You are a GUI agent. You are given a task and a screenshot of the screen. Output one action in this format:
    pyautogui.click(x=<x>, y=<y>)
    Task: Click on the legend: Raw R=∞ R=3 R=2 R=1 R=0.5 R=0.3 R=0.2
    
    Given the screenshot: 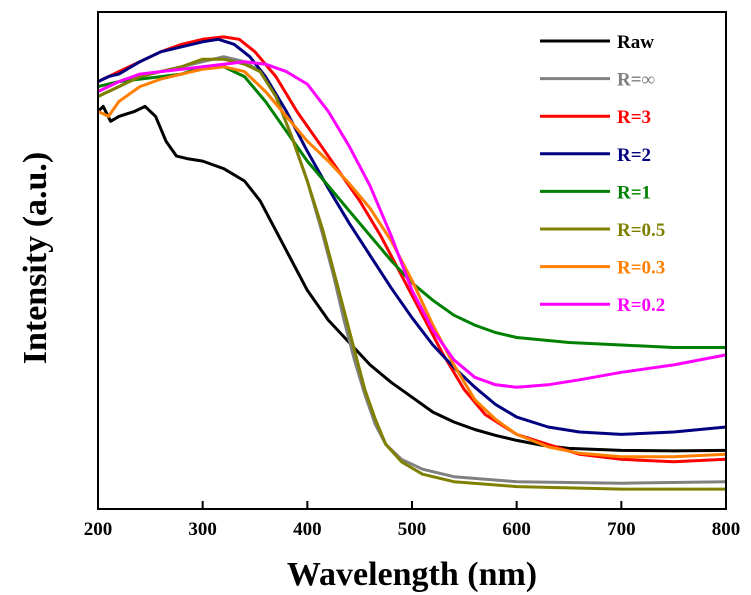 What is the action you would take?
    pyautogui.click(x=602, y=174)
    